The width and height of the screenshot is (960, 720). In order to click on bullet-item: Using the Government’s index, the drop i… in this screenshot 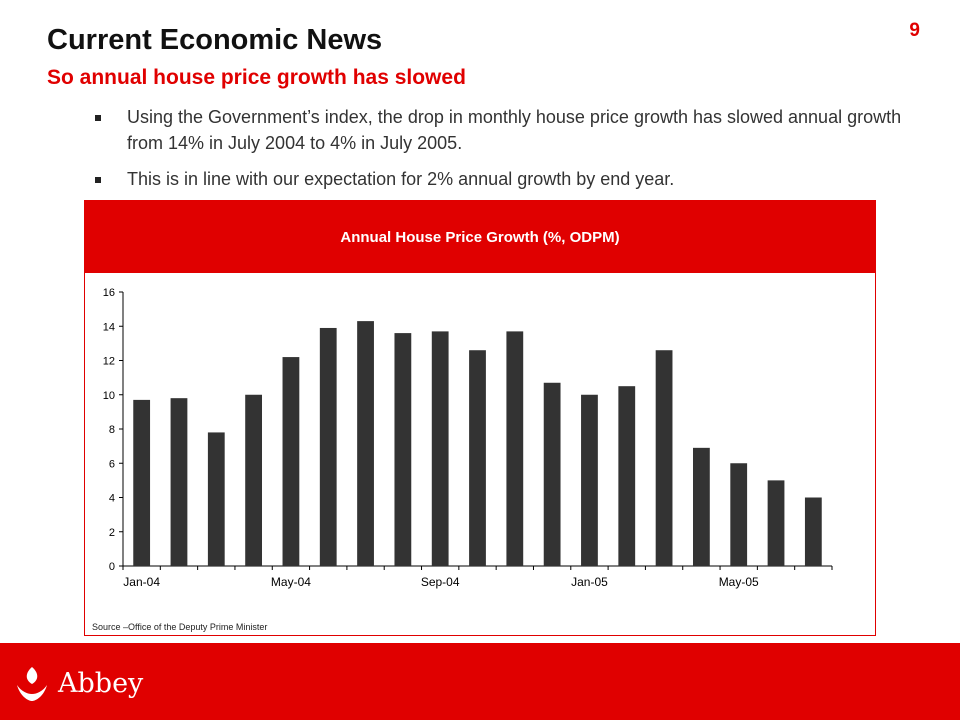, I will do `click(507, 130)`.